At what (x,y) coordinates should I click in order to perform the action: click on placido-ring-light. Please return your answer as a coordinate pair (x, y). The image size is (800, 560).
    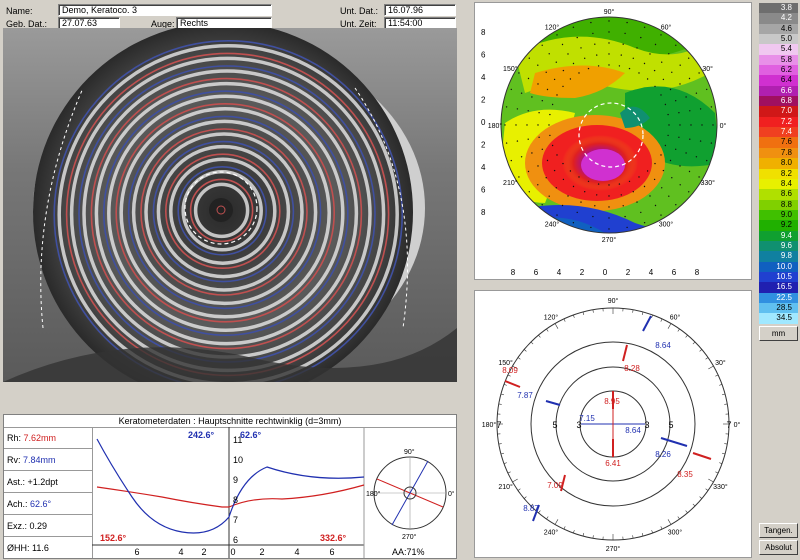
    Looking at the image, I should click on (224, 212).